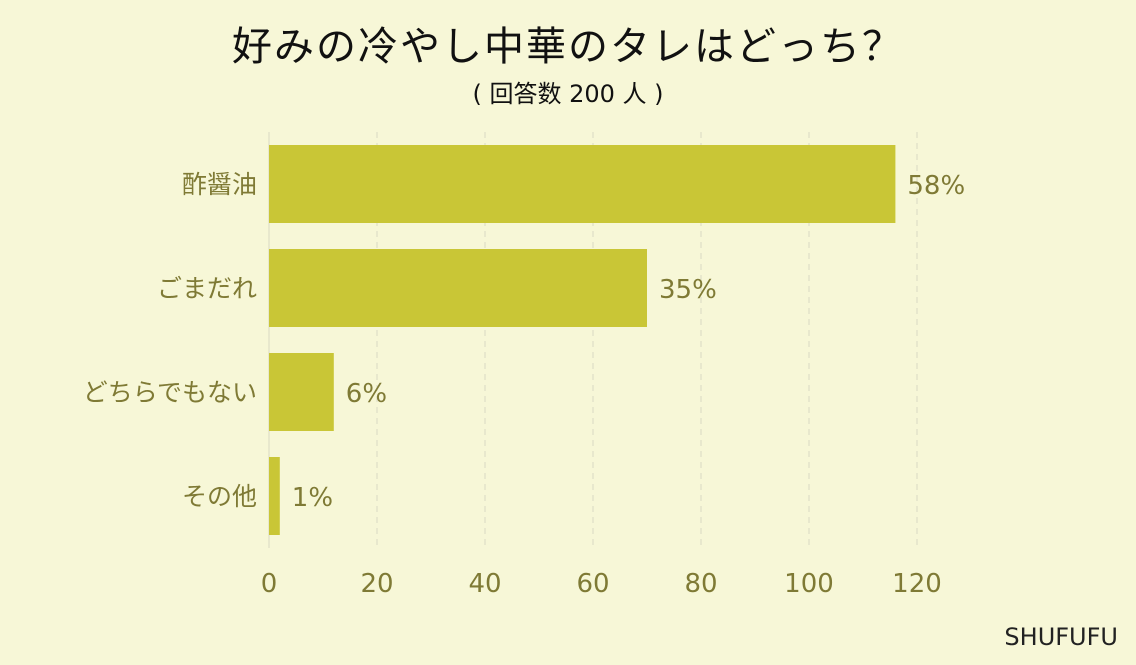 This screenshot has width=1136, height=665. What do you see at coordinates (312, 498) in the screenshot?
I see `data-label: 1%` at bounding box center [312, 498].